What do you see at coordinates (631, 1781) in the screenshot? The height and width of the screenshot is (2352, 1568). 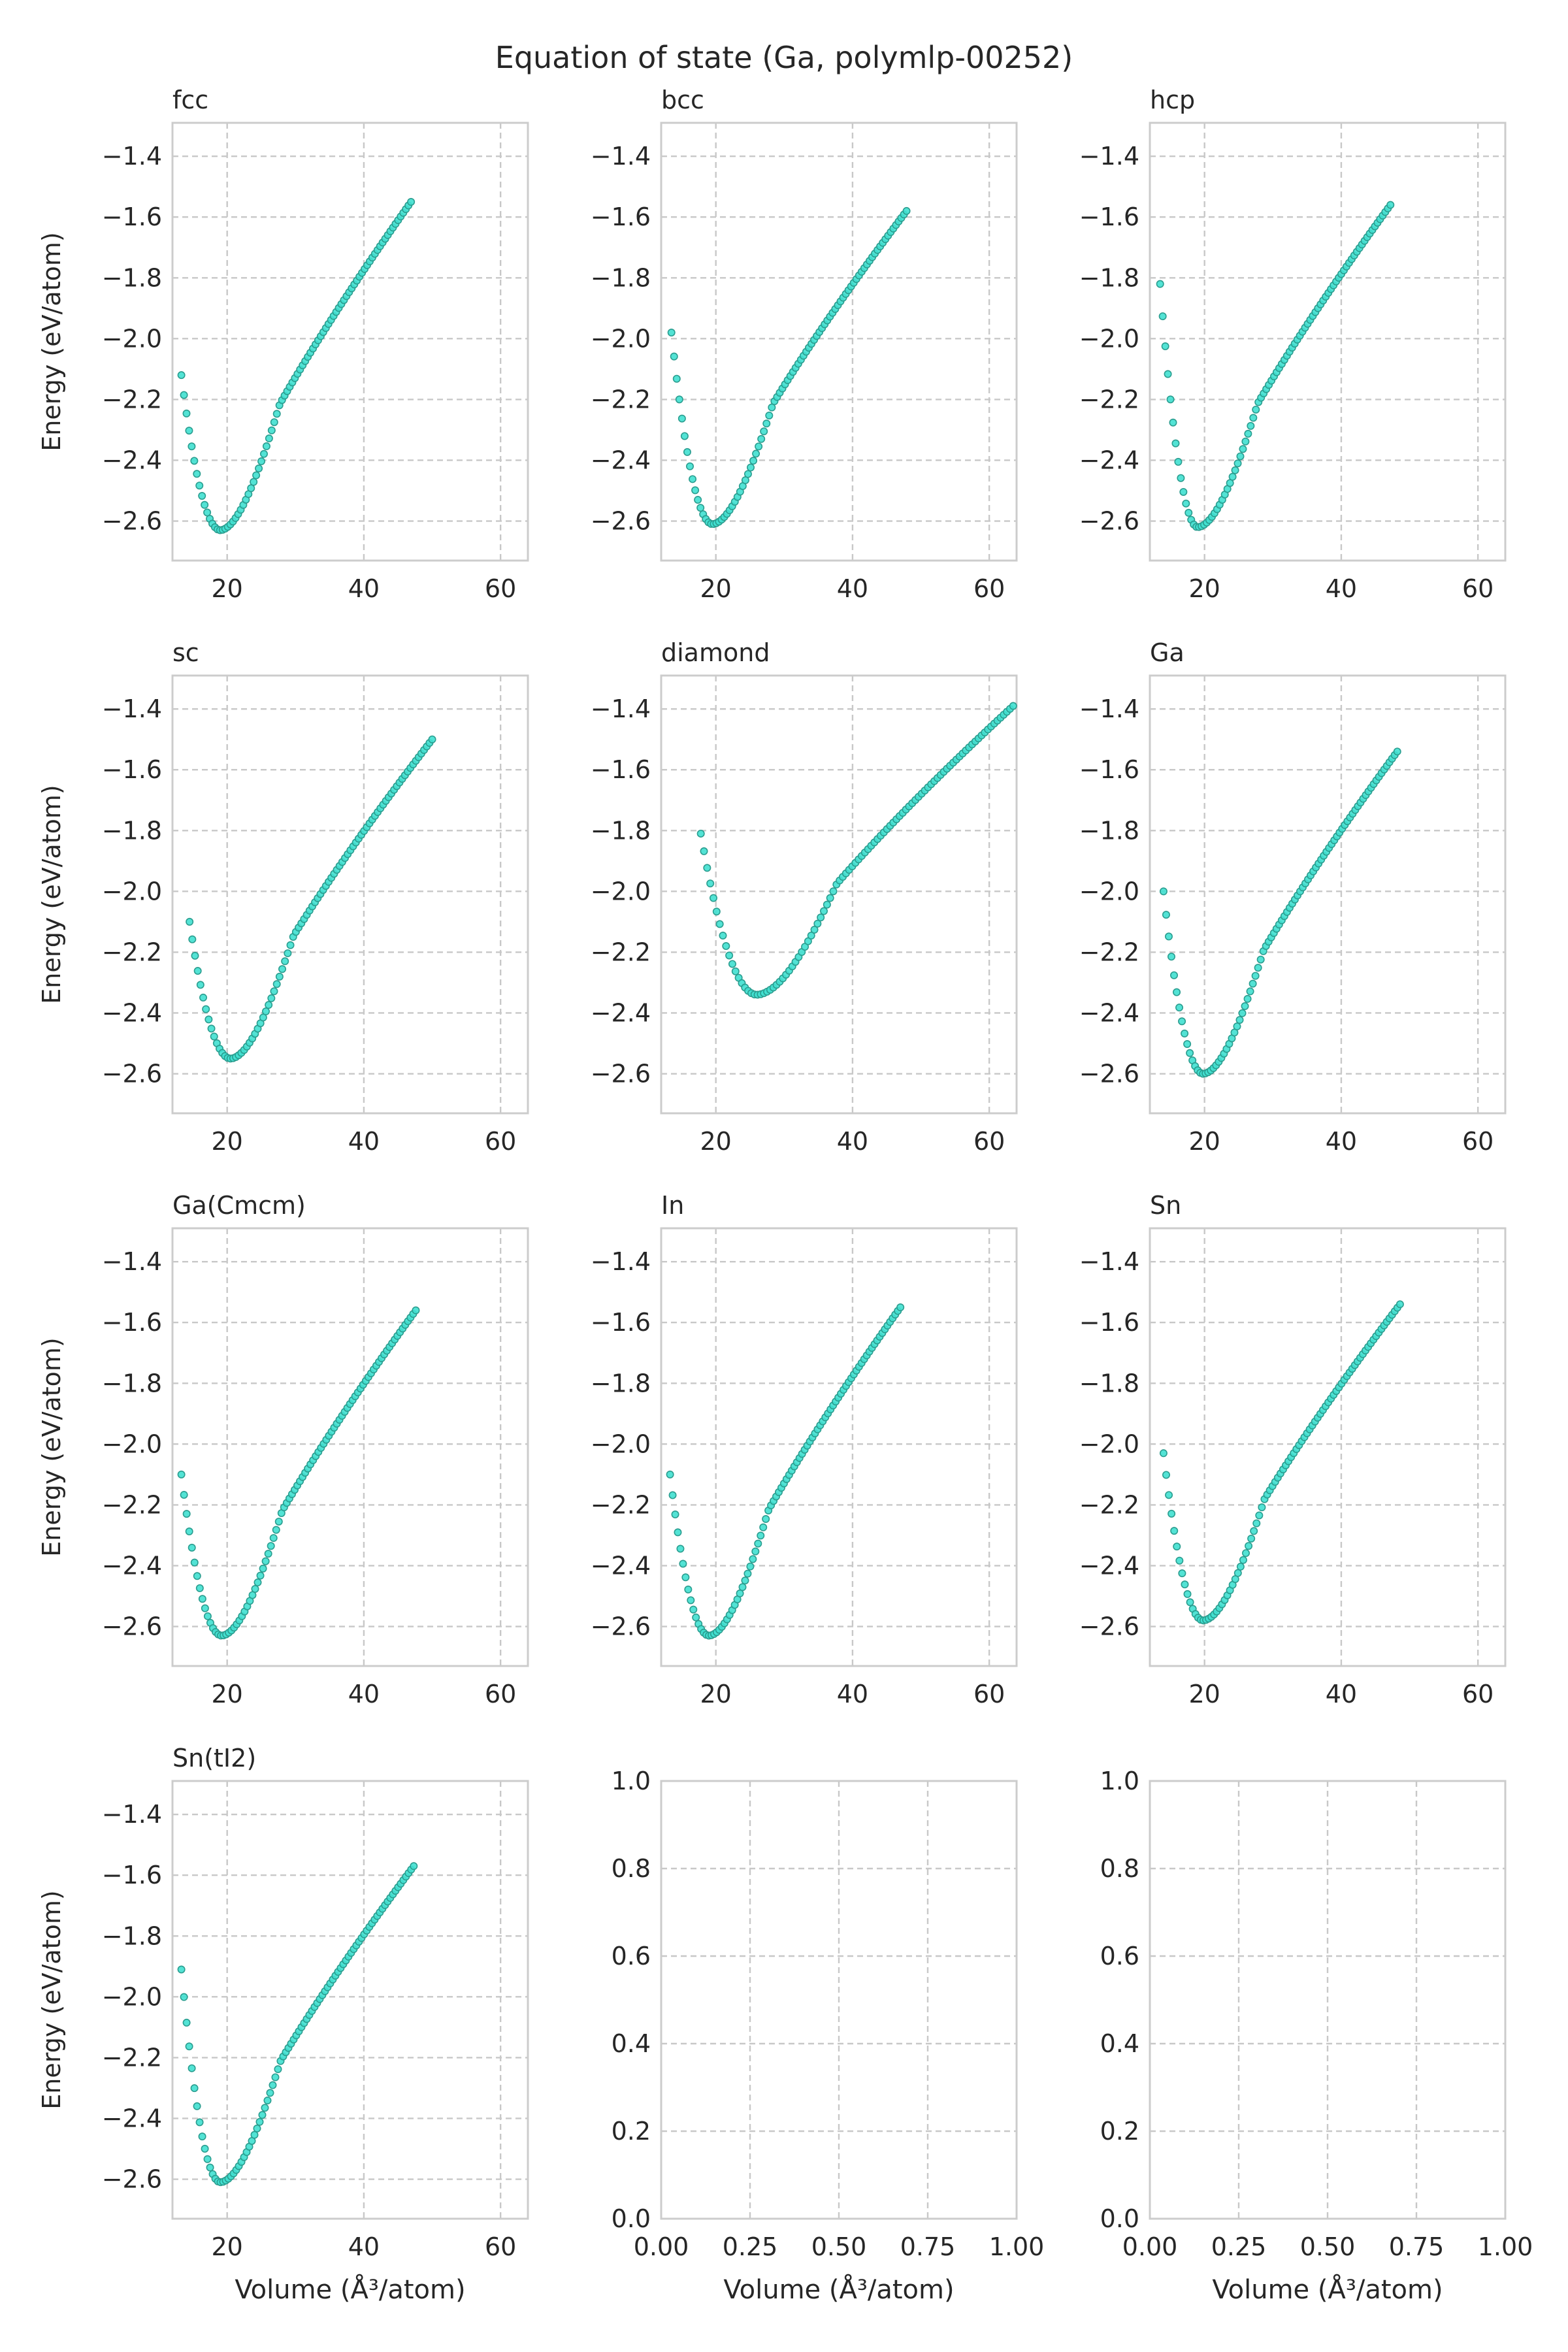 I see `y-tick-label: 1.0` at bounding box center [631, 1781].